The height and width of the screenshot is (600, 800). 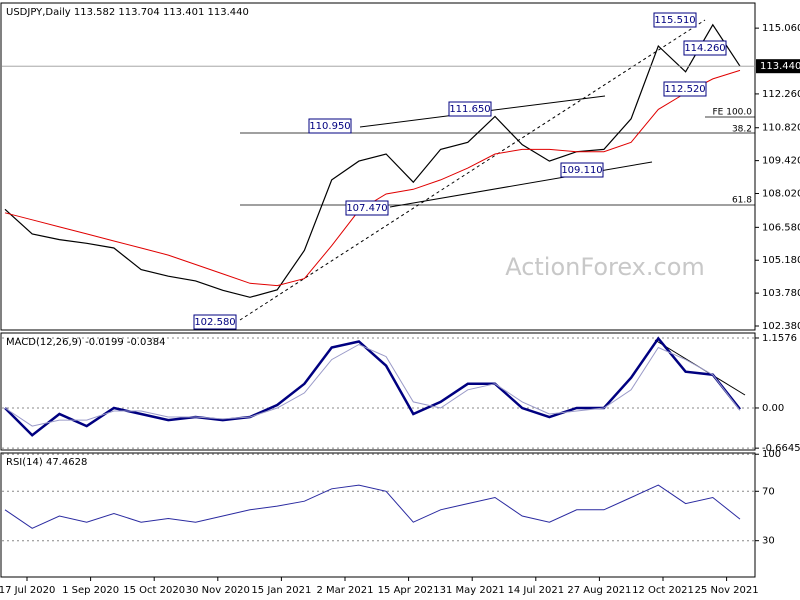 I want to click on annotation: 102.580, so click(x=214, y=322).